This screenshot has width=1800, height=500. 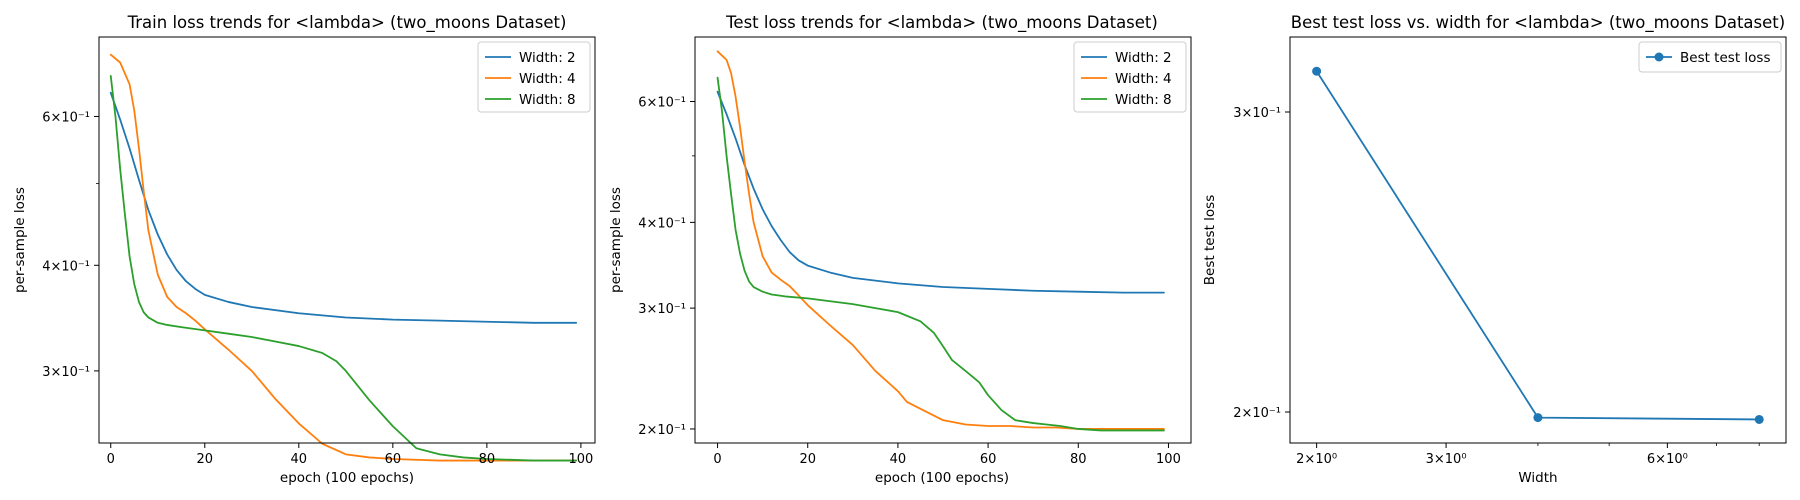 What do you see at coordinates (1143, 79) in the screenshot?
I see `test-loss-legend-label: Width: 4` at bounding box center [1143, 79].